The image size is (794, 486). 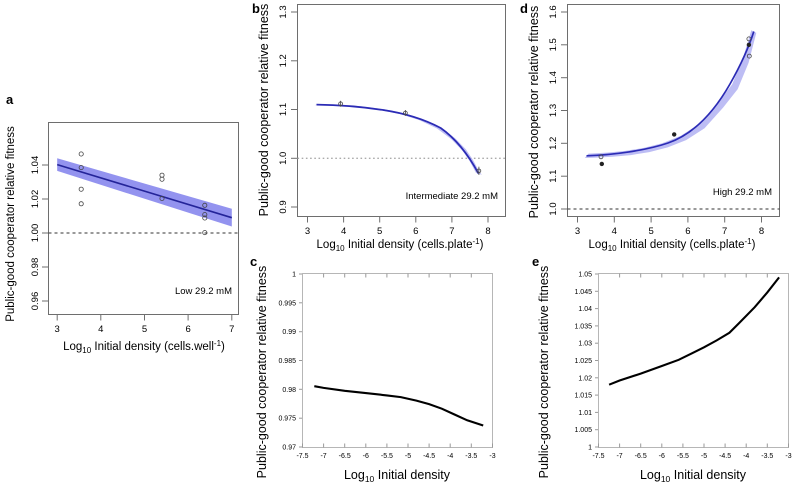 I want to click on panel-a-log-prefix: Log, so click(x=72, y=347).